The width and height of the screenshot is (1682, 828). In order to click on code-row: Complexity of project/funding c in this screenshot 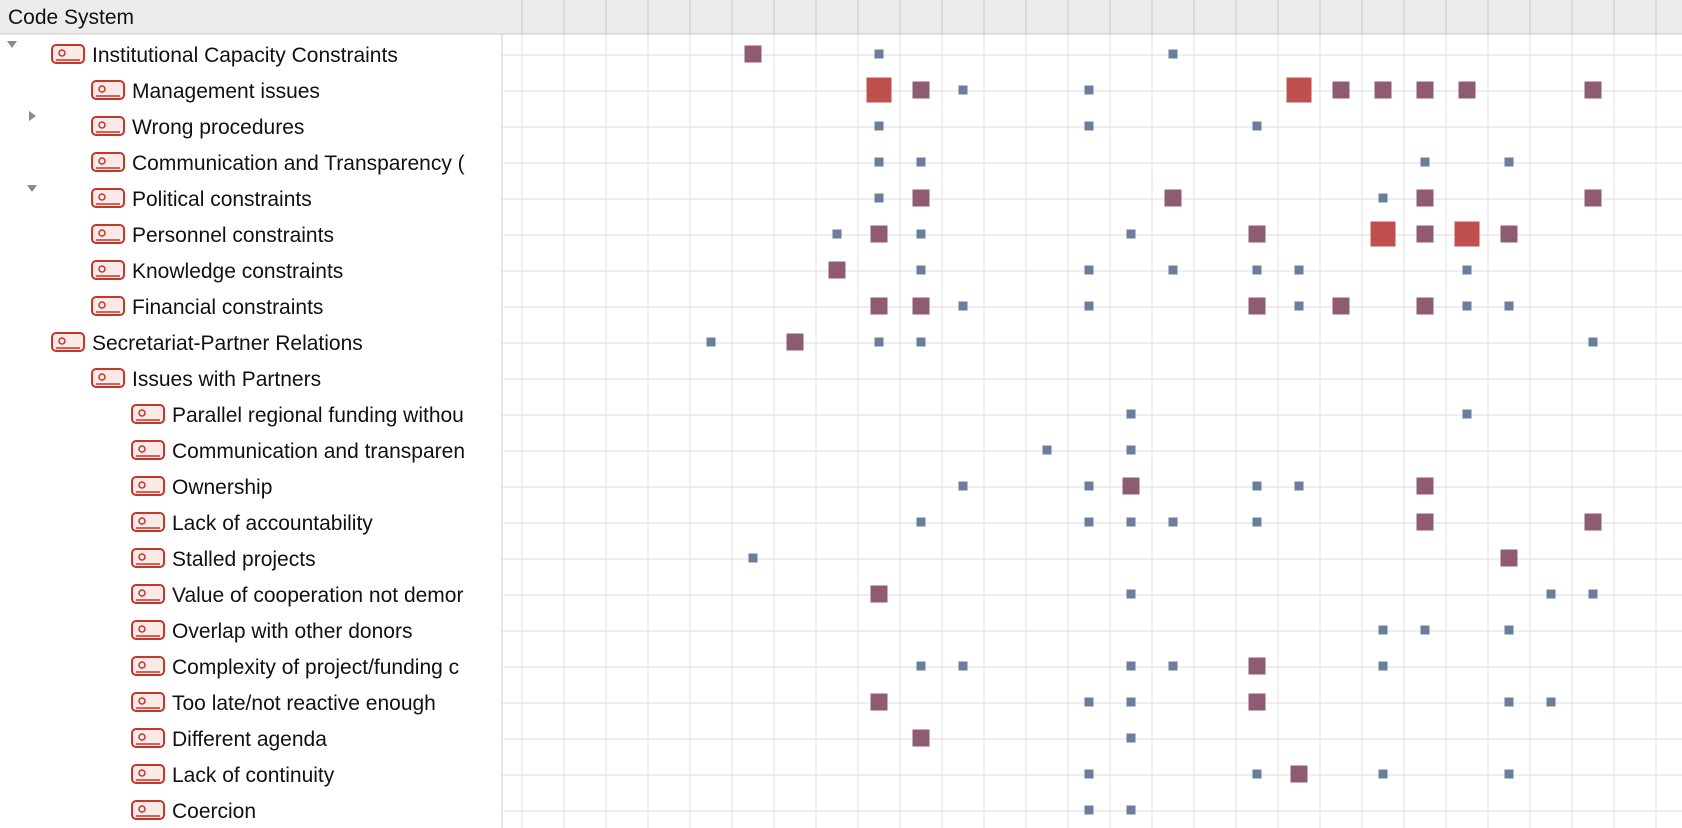, I will do `click(295, 667)`.